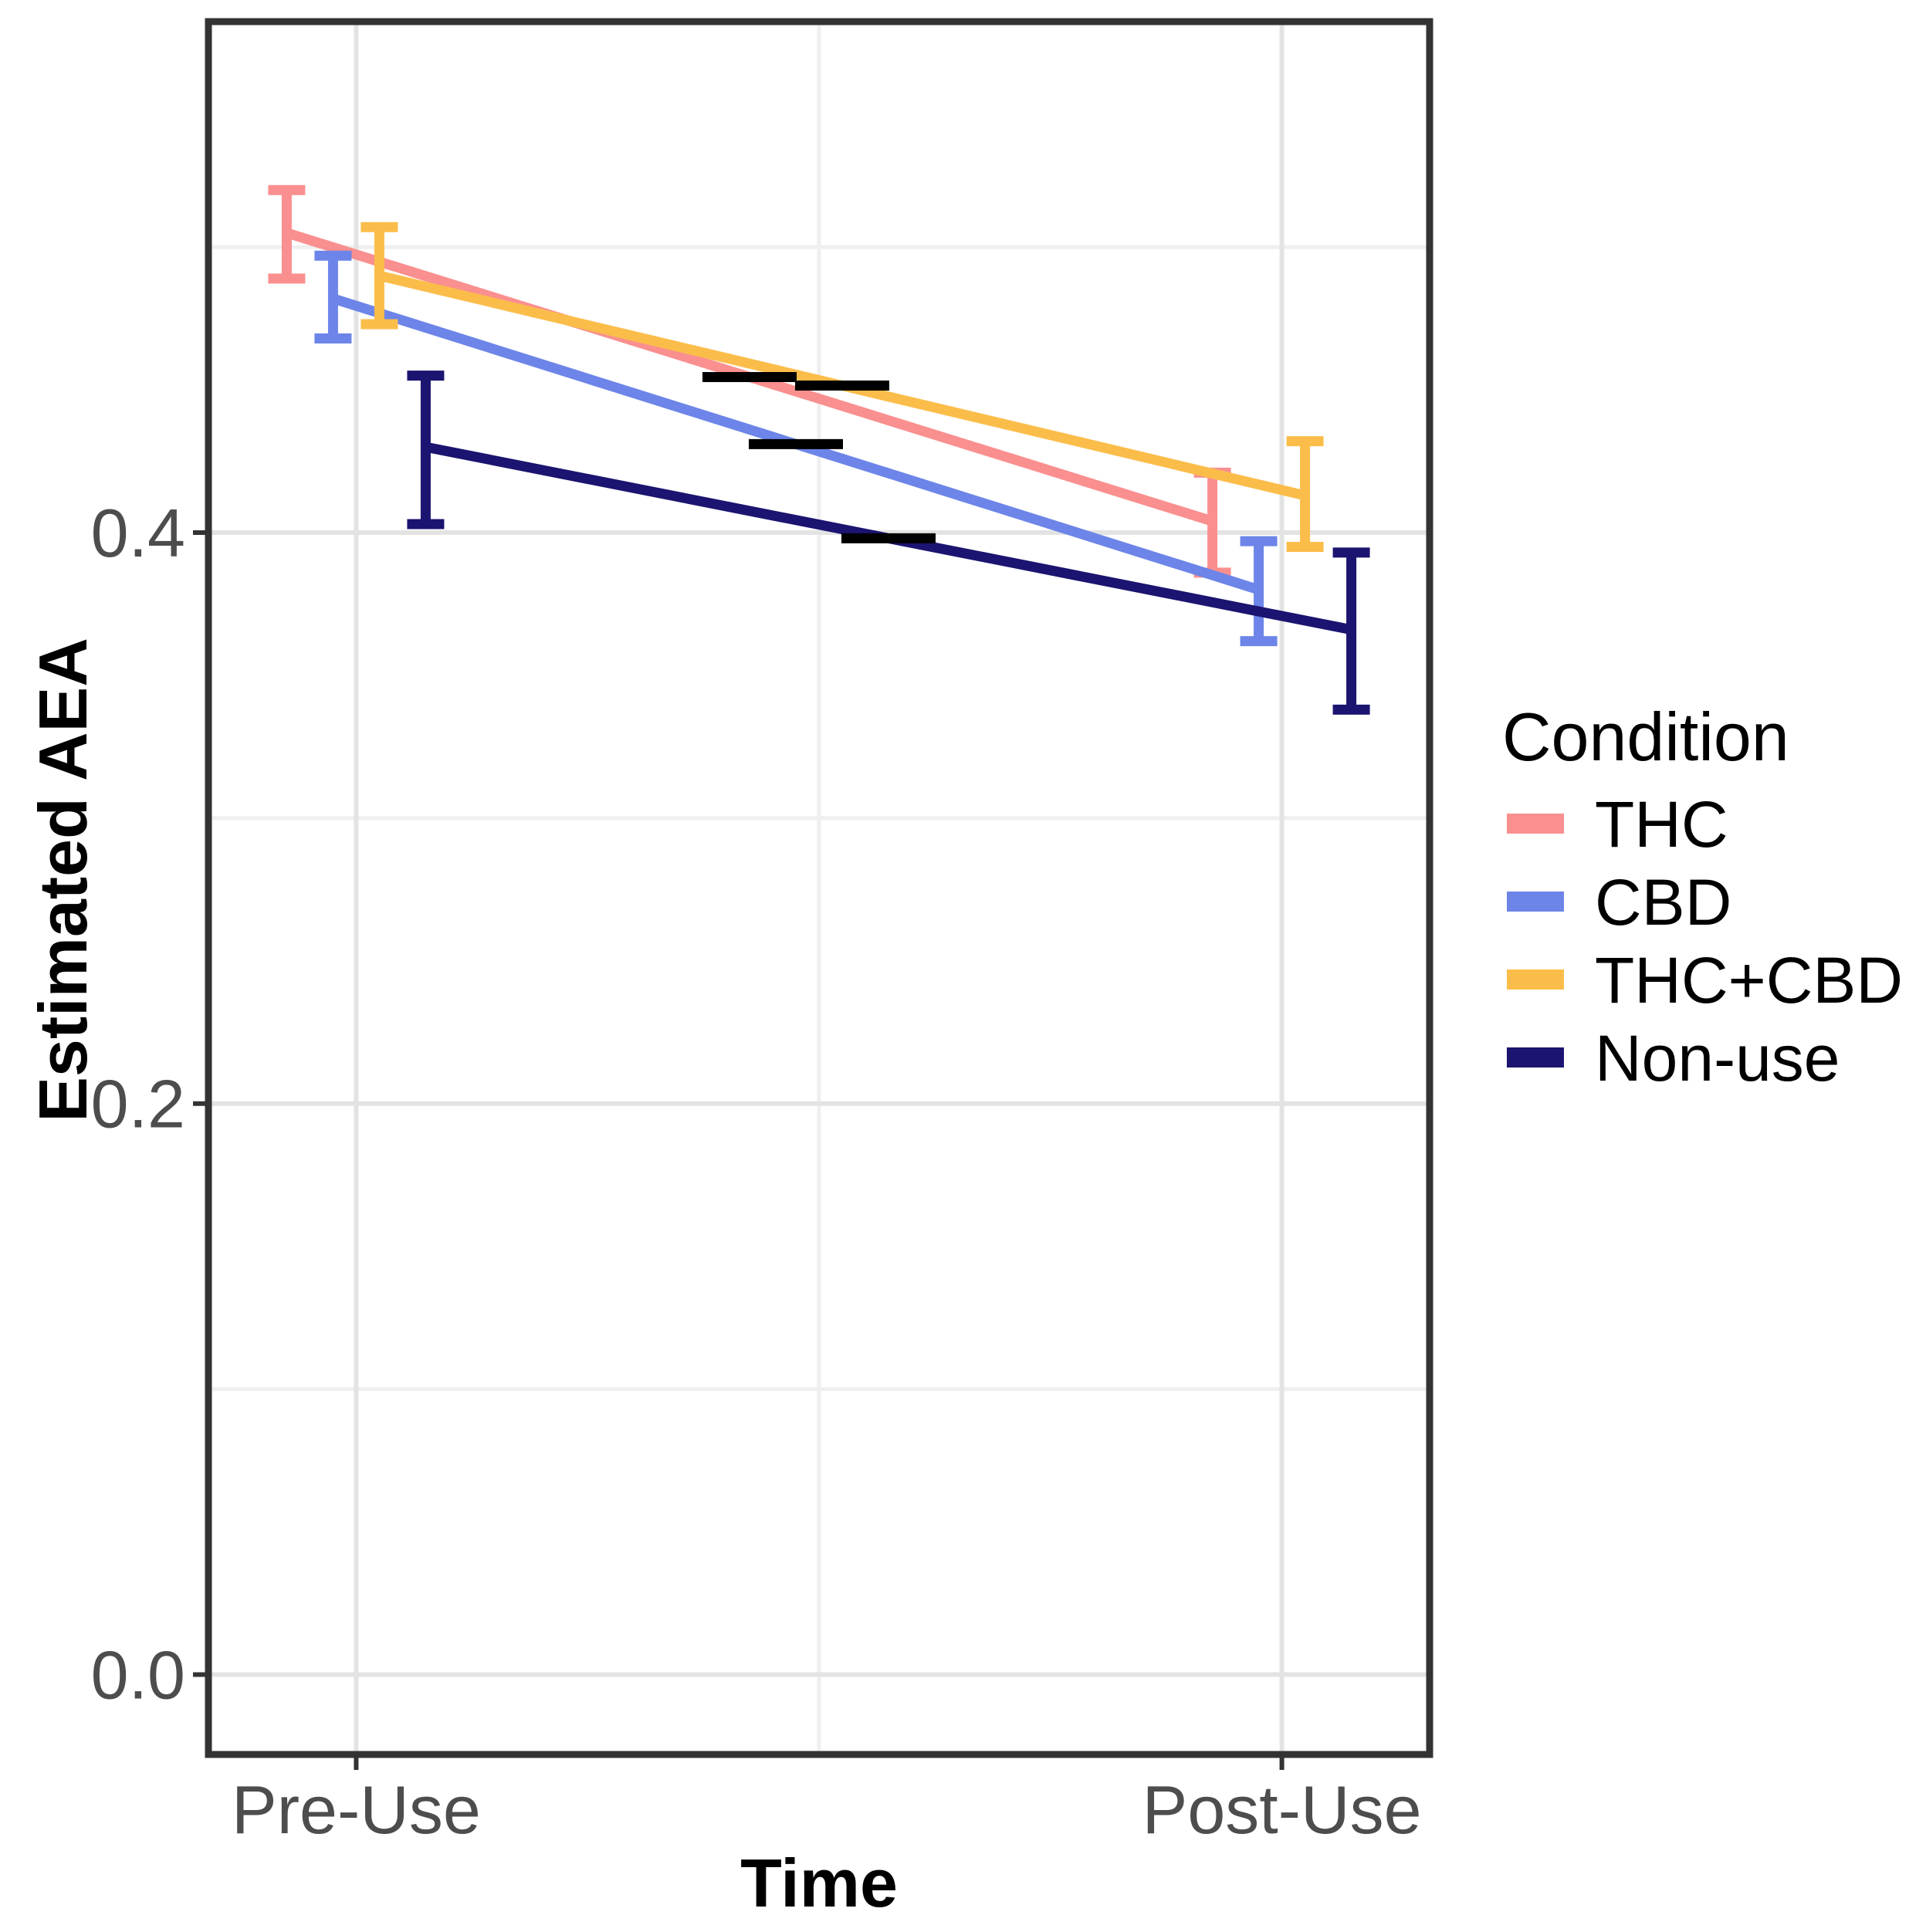  I want to click on x-tick-label: Post-Use, so click(1282, 1809).